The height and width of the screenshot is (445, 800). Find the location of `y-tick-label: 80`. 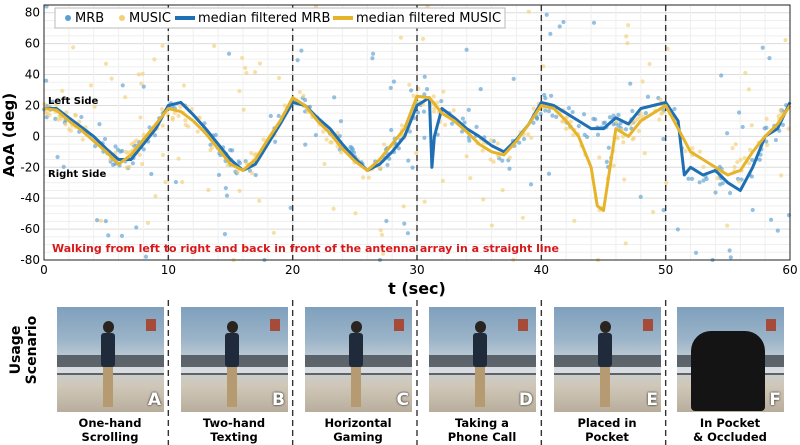

y-tick-label: 80 is located at coordinates (32, 13).